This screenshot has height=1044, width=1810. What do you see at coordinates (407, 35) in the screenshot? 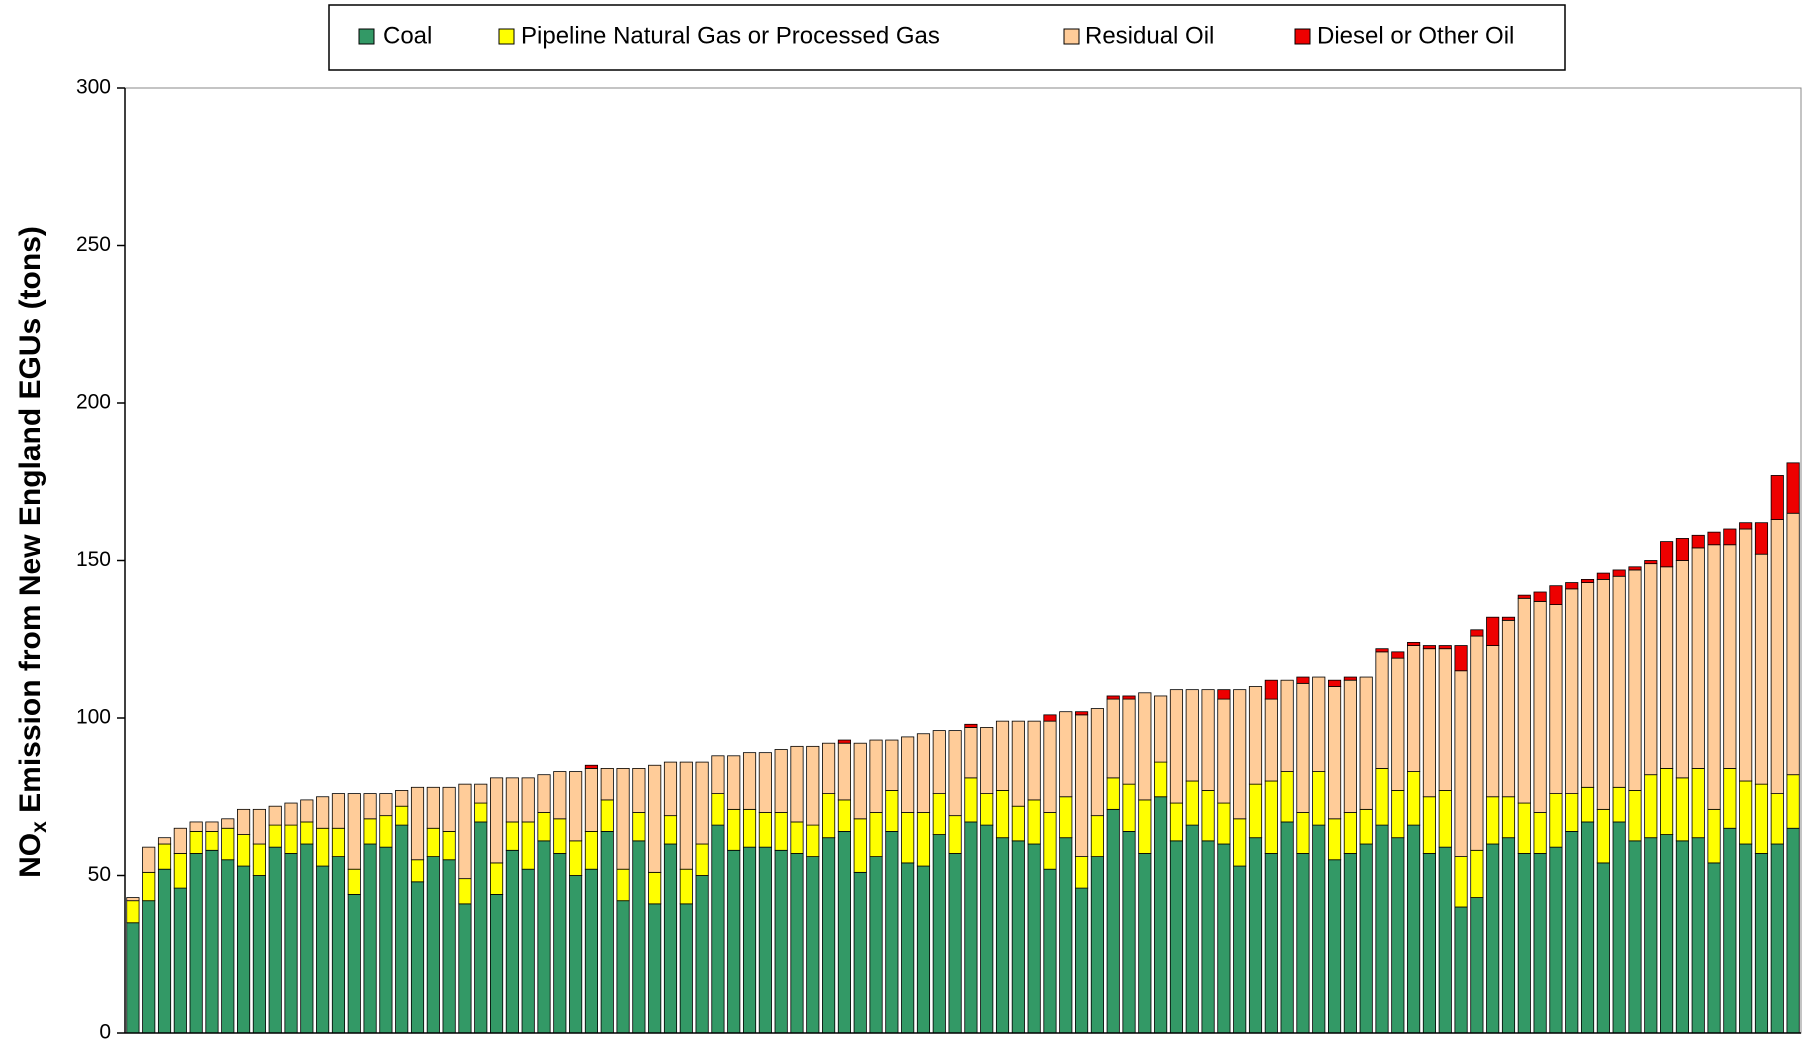
I see `legend-label: Coal` at bounding box center [407, 35].